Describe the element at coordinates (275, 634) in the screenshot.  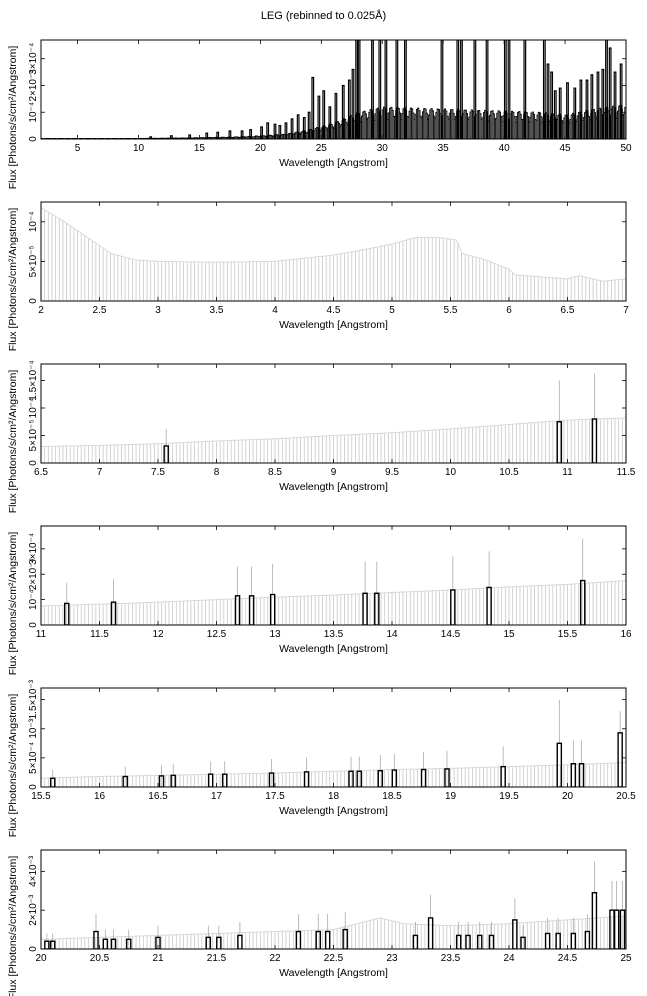
I see `x-tick-label: 13` at that location.